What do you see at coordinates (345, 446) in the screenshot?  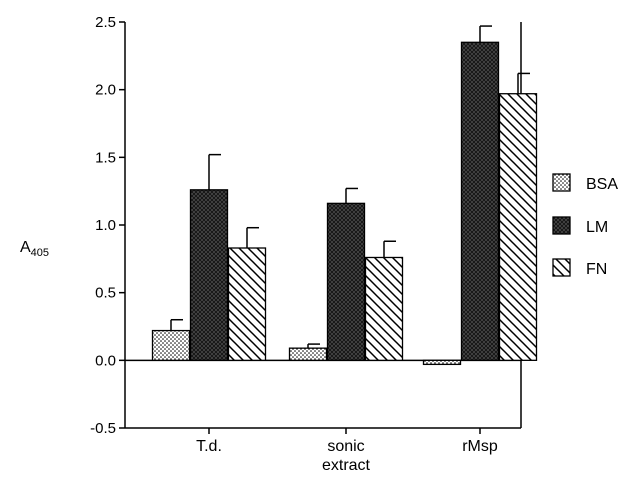 I see `category-label: sonic` at bounding box center [345, 446].